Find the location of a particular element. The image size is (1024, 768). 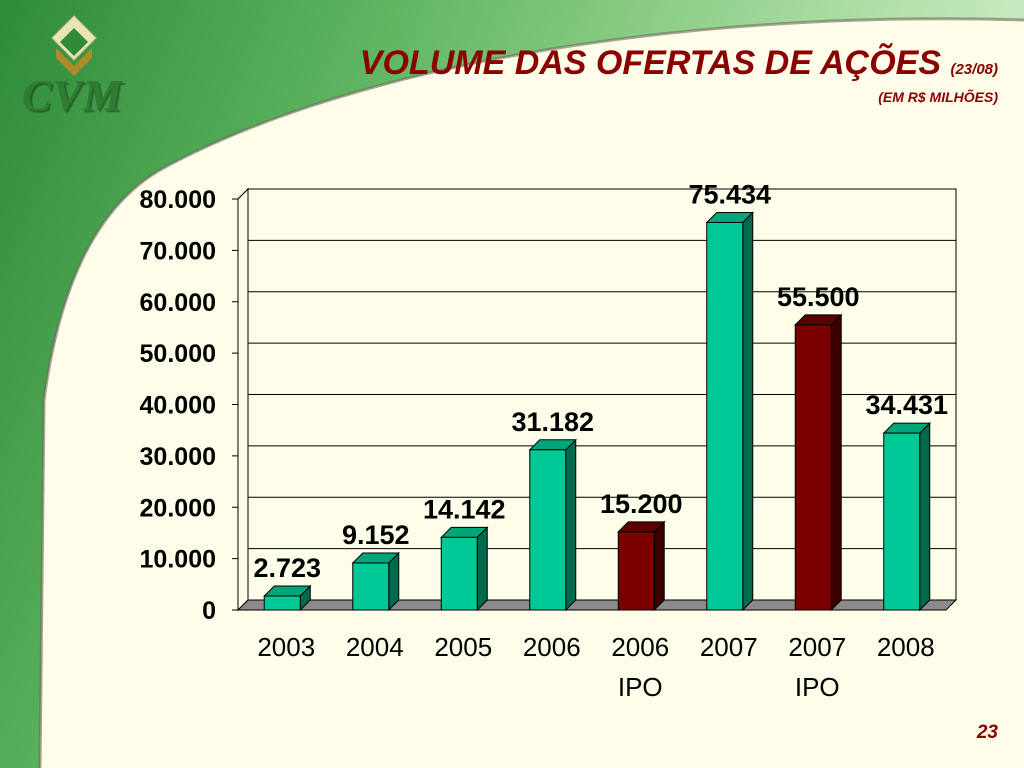

slide-subtitle: (EM R$ MILHÕES) is located at coordinates (938, 97).